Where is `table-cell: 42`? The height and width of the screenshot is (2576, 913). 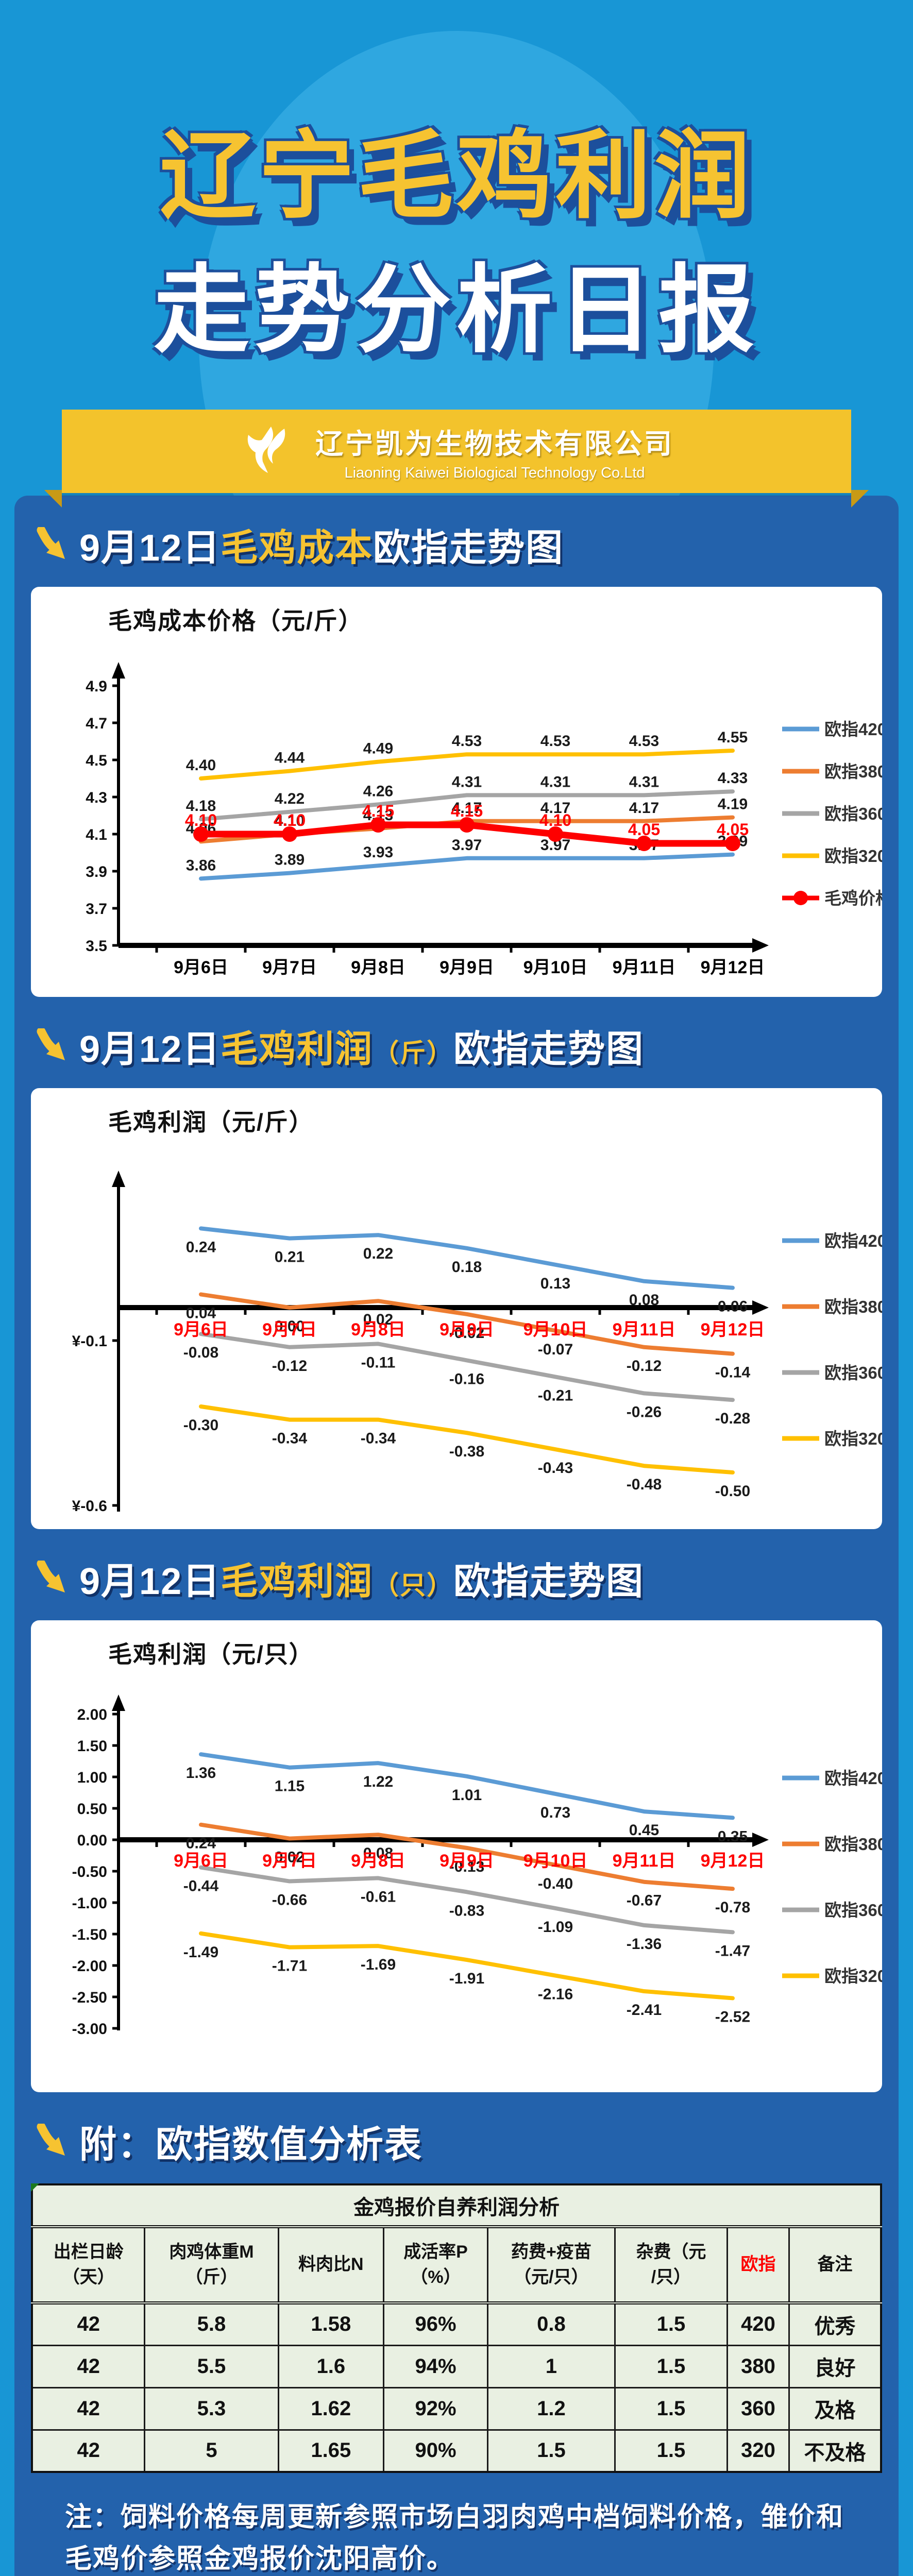
table-cell: 42 is located at coordinates (88, 2408).